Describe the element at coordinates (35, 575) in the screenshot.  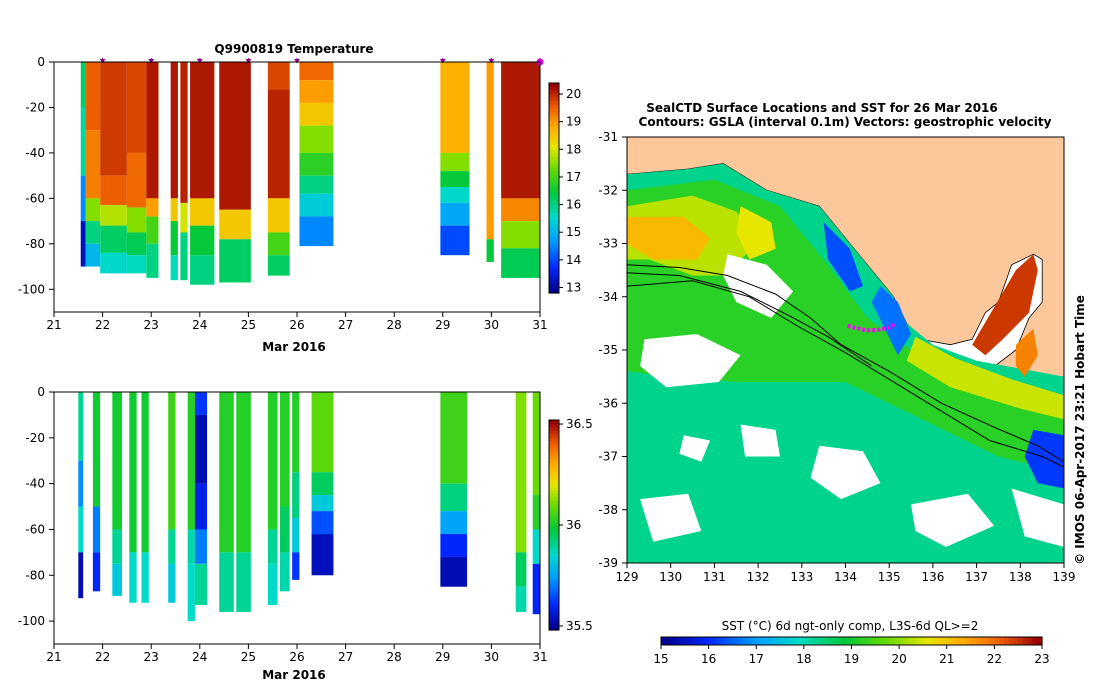
I see `y-tick-label: -80` at that location.